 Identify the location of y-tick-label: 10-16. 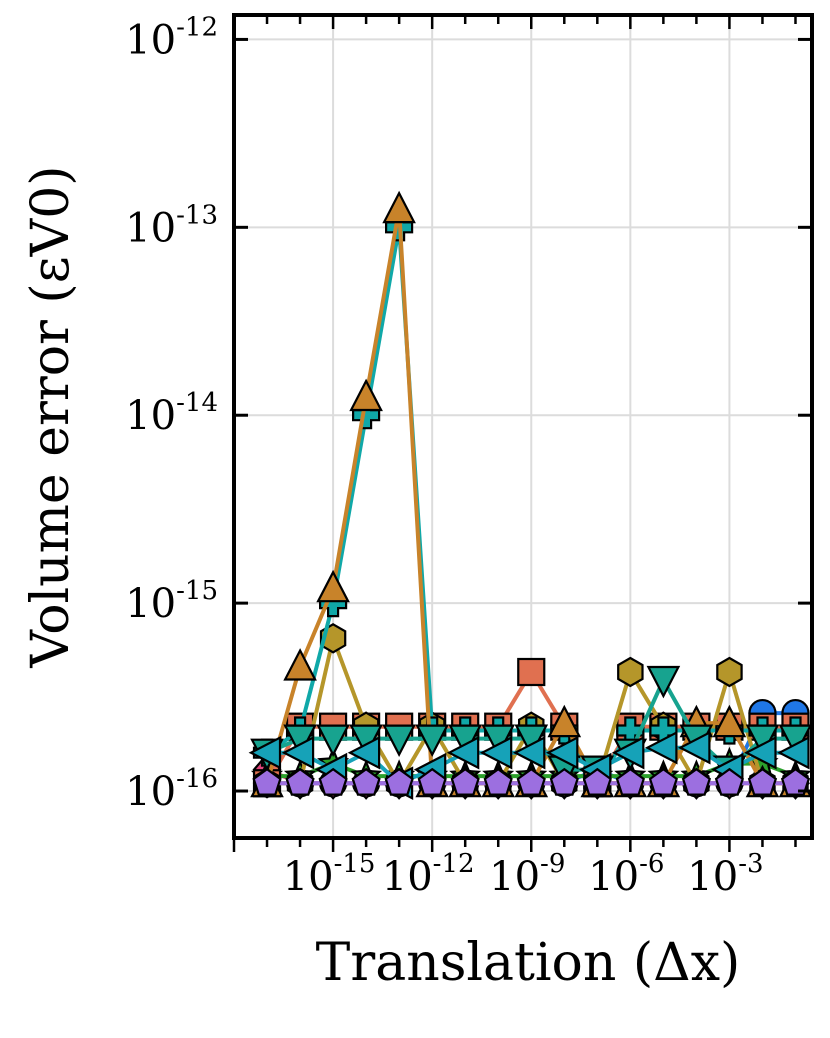
(171, 789).